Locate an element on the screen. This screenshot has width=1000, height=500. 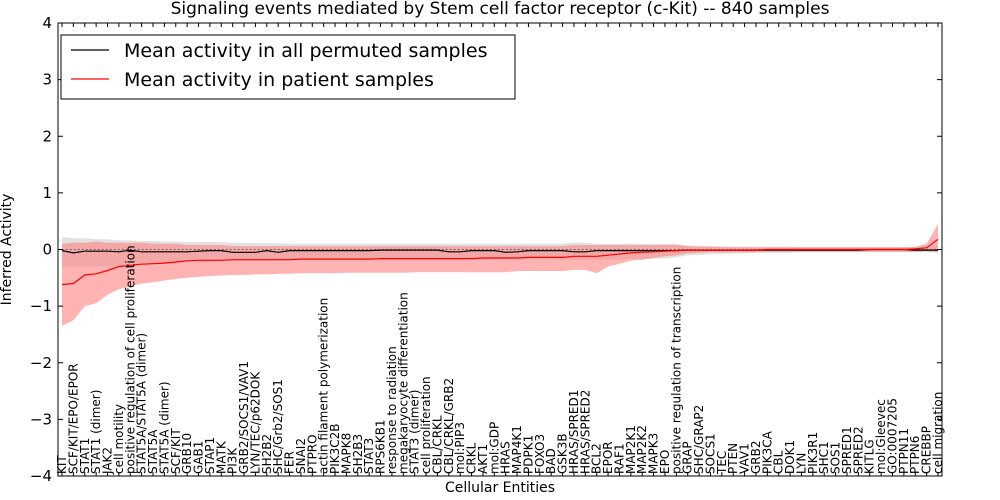
x-category-label: SHC1 is located at coordinates (824, 457).